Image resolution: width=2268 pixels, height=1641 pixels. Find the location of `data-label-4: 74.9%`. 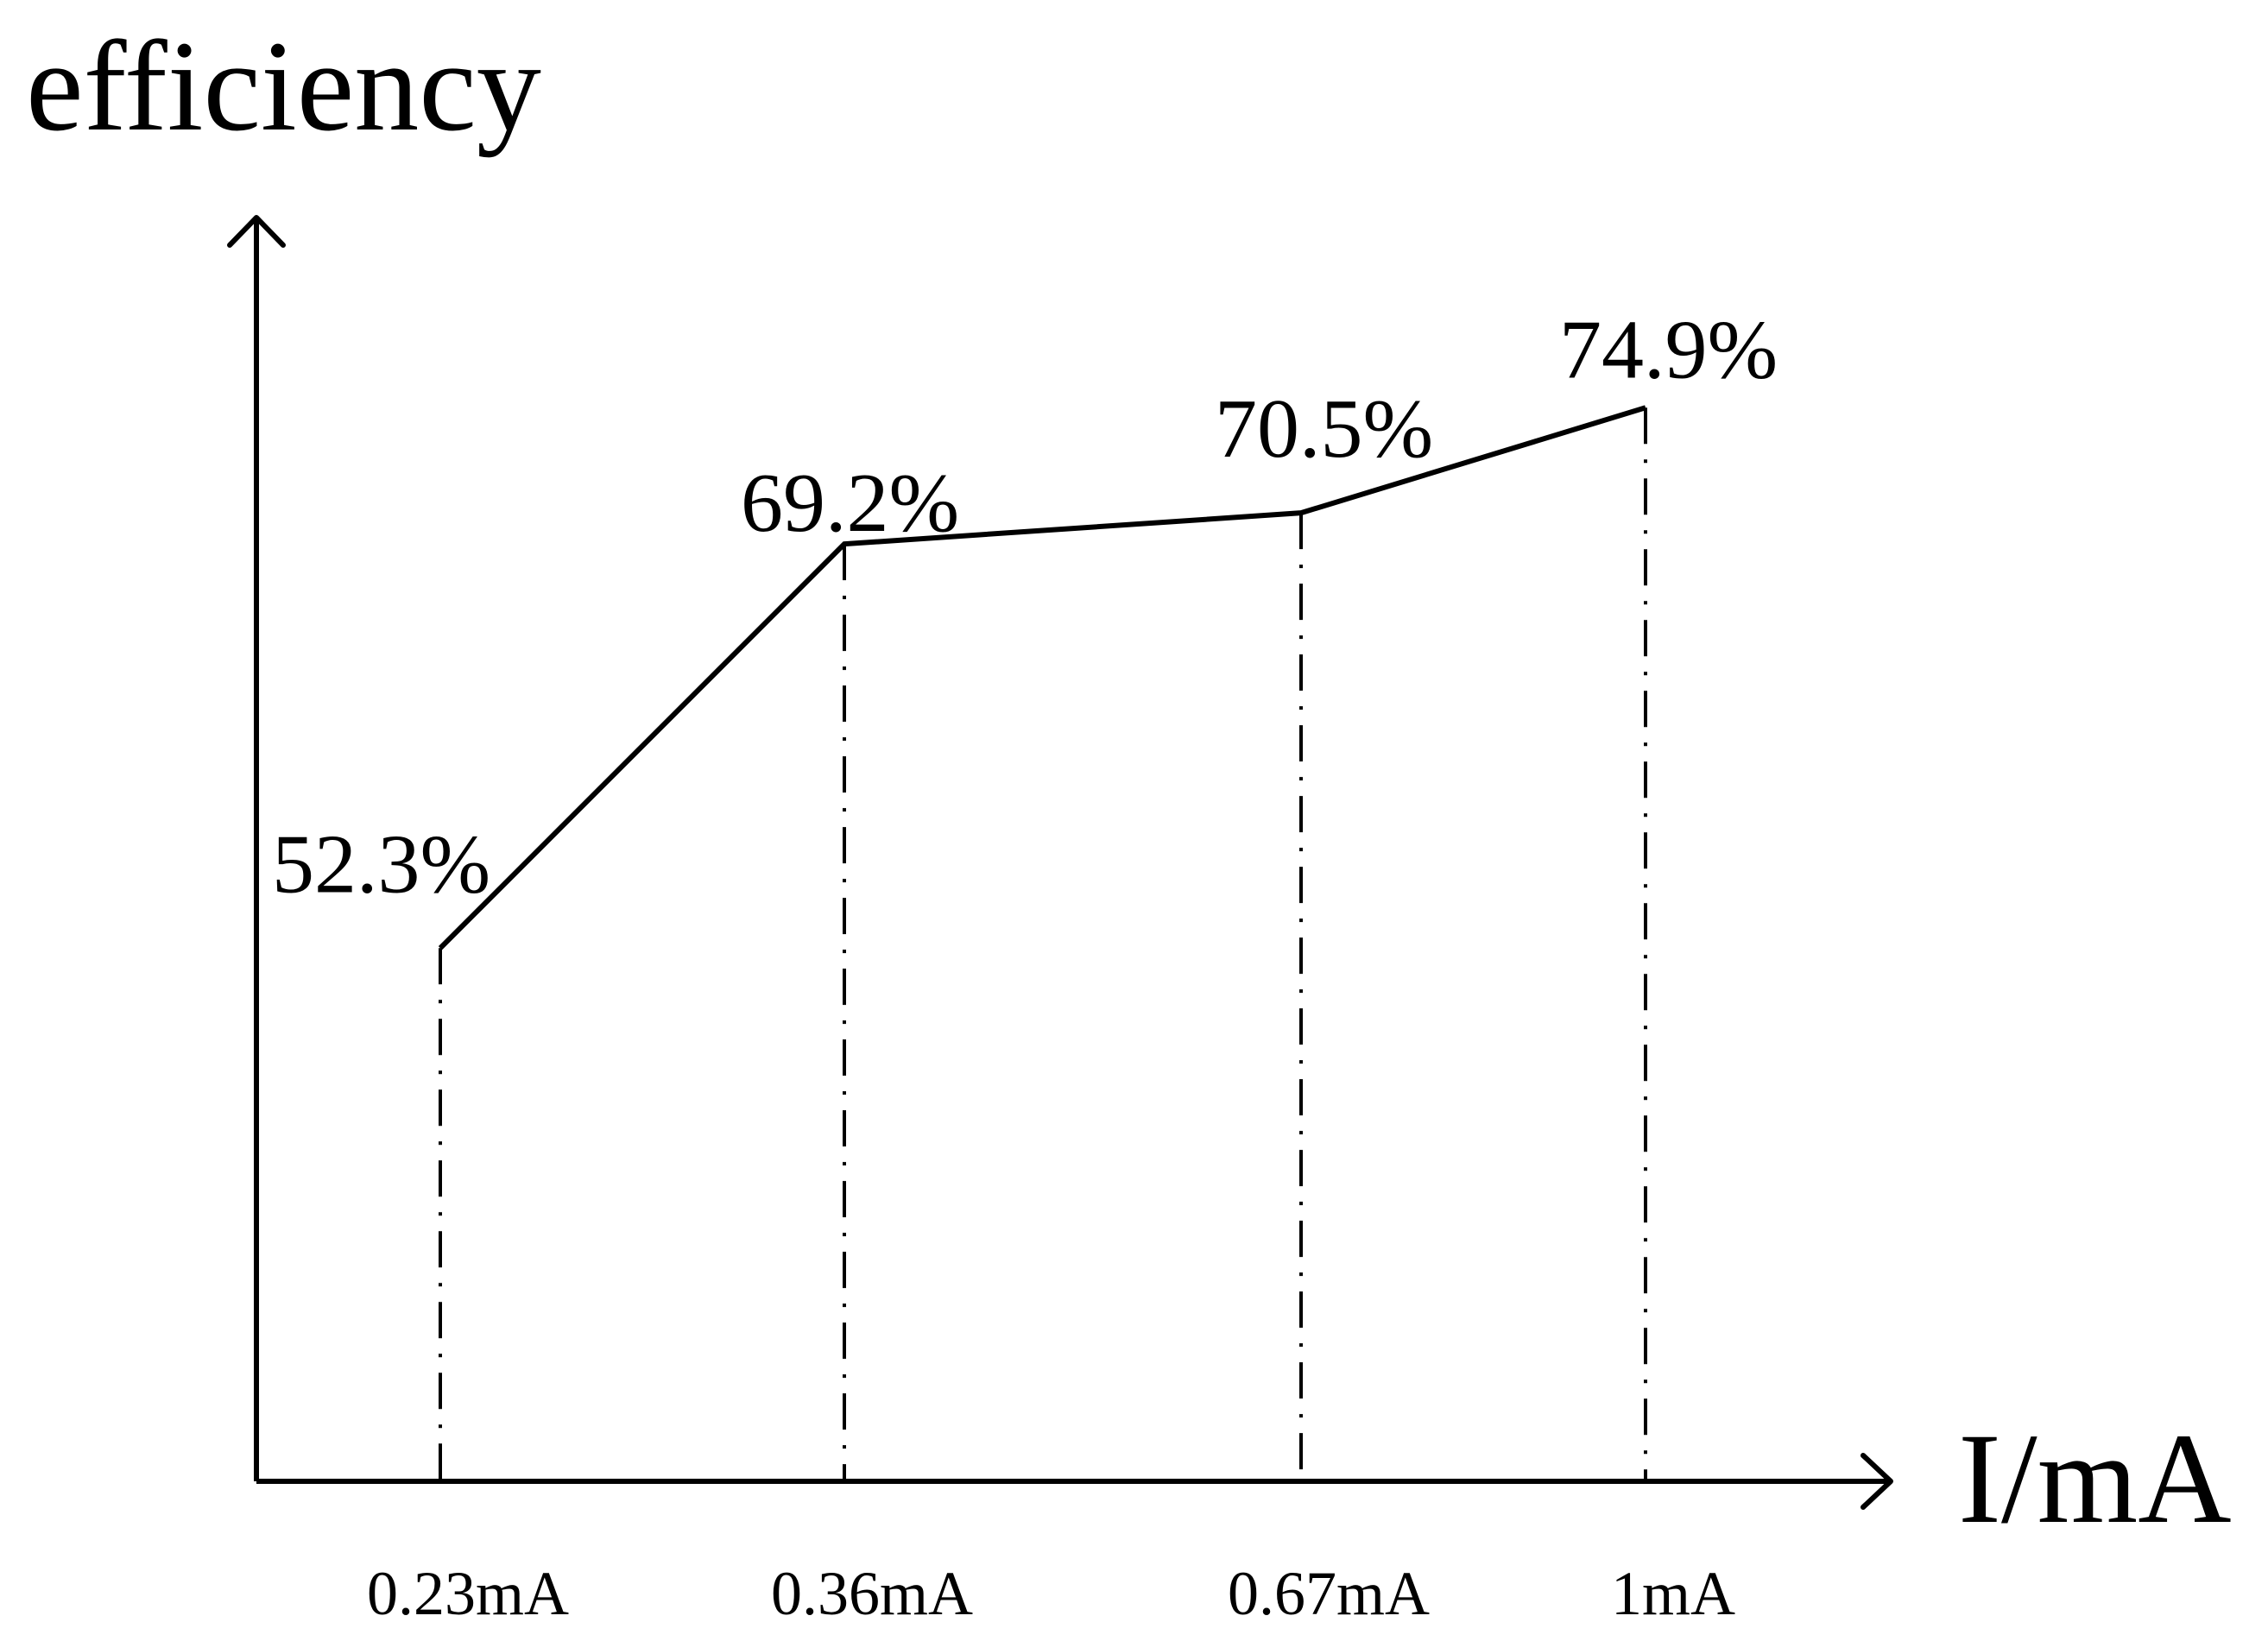

data-label-4: 74.9% is located at coordinates (1668, 349).